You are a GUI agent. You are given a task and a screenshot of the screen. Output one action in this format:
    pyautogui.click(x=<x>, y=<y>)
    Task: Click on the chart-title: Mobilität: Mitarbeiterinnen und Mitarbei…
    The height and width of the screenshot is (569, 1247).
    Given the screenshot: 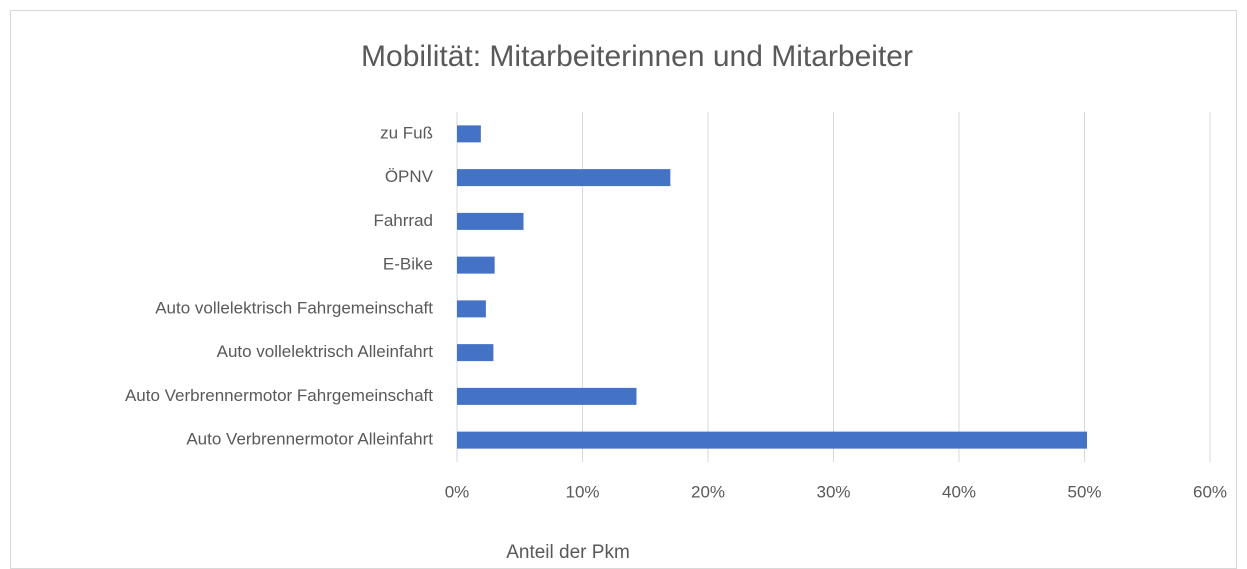 What is the action you would take?
    pyautogui.click(x=637, y=56)
    